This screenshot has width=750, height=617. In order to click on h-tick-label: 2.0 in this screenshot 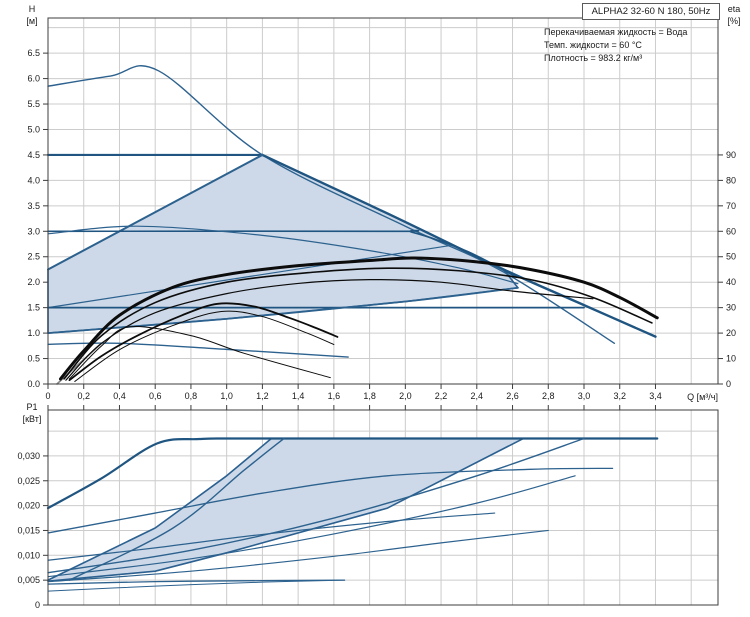, I will do `click(33, 282)`.